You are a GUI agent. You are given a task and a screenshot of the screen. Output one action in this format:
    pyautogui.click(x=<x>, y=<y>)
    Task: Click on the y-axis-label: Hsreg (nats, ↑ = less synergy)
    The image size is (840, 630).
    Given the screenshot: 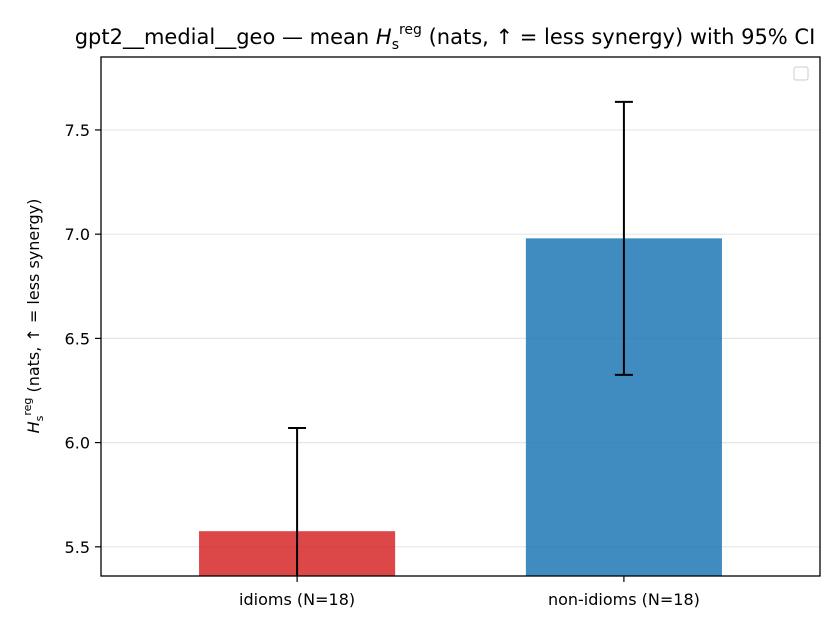 What is the action you would take?
    pyautogui.click(x=33, y=316)
    